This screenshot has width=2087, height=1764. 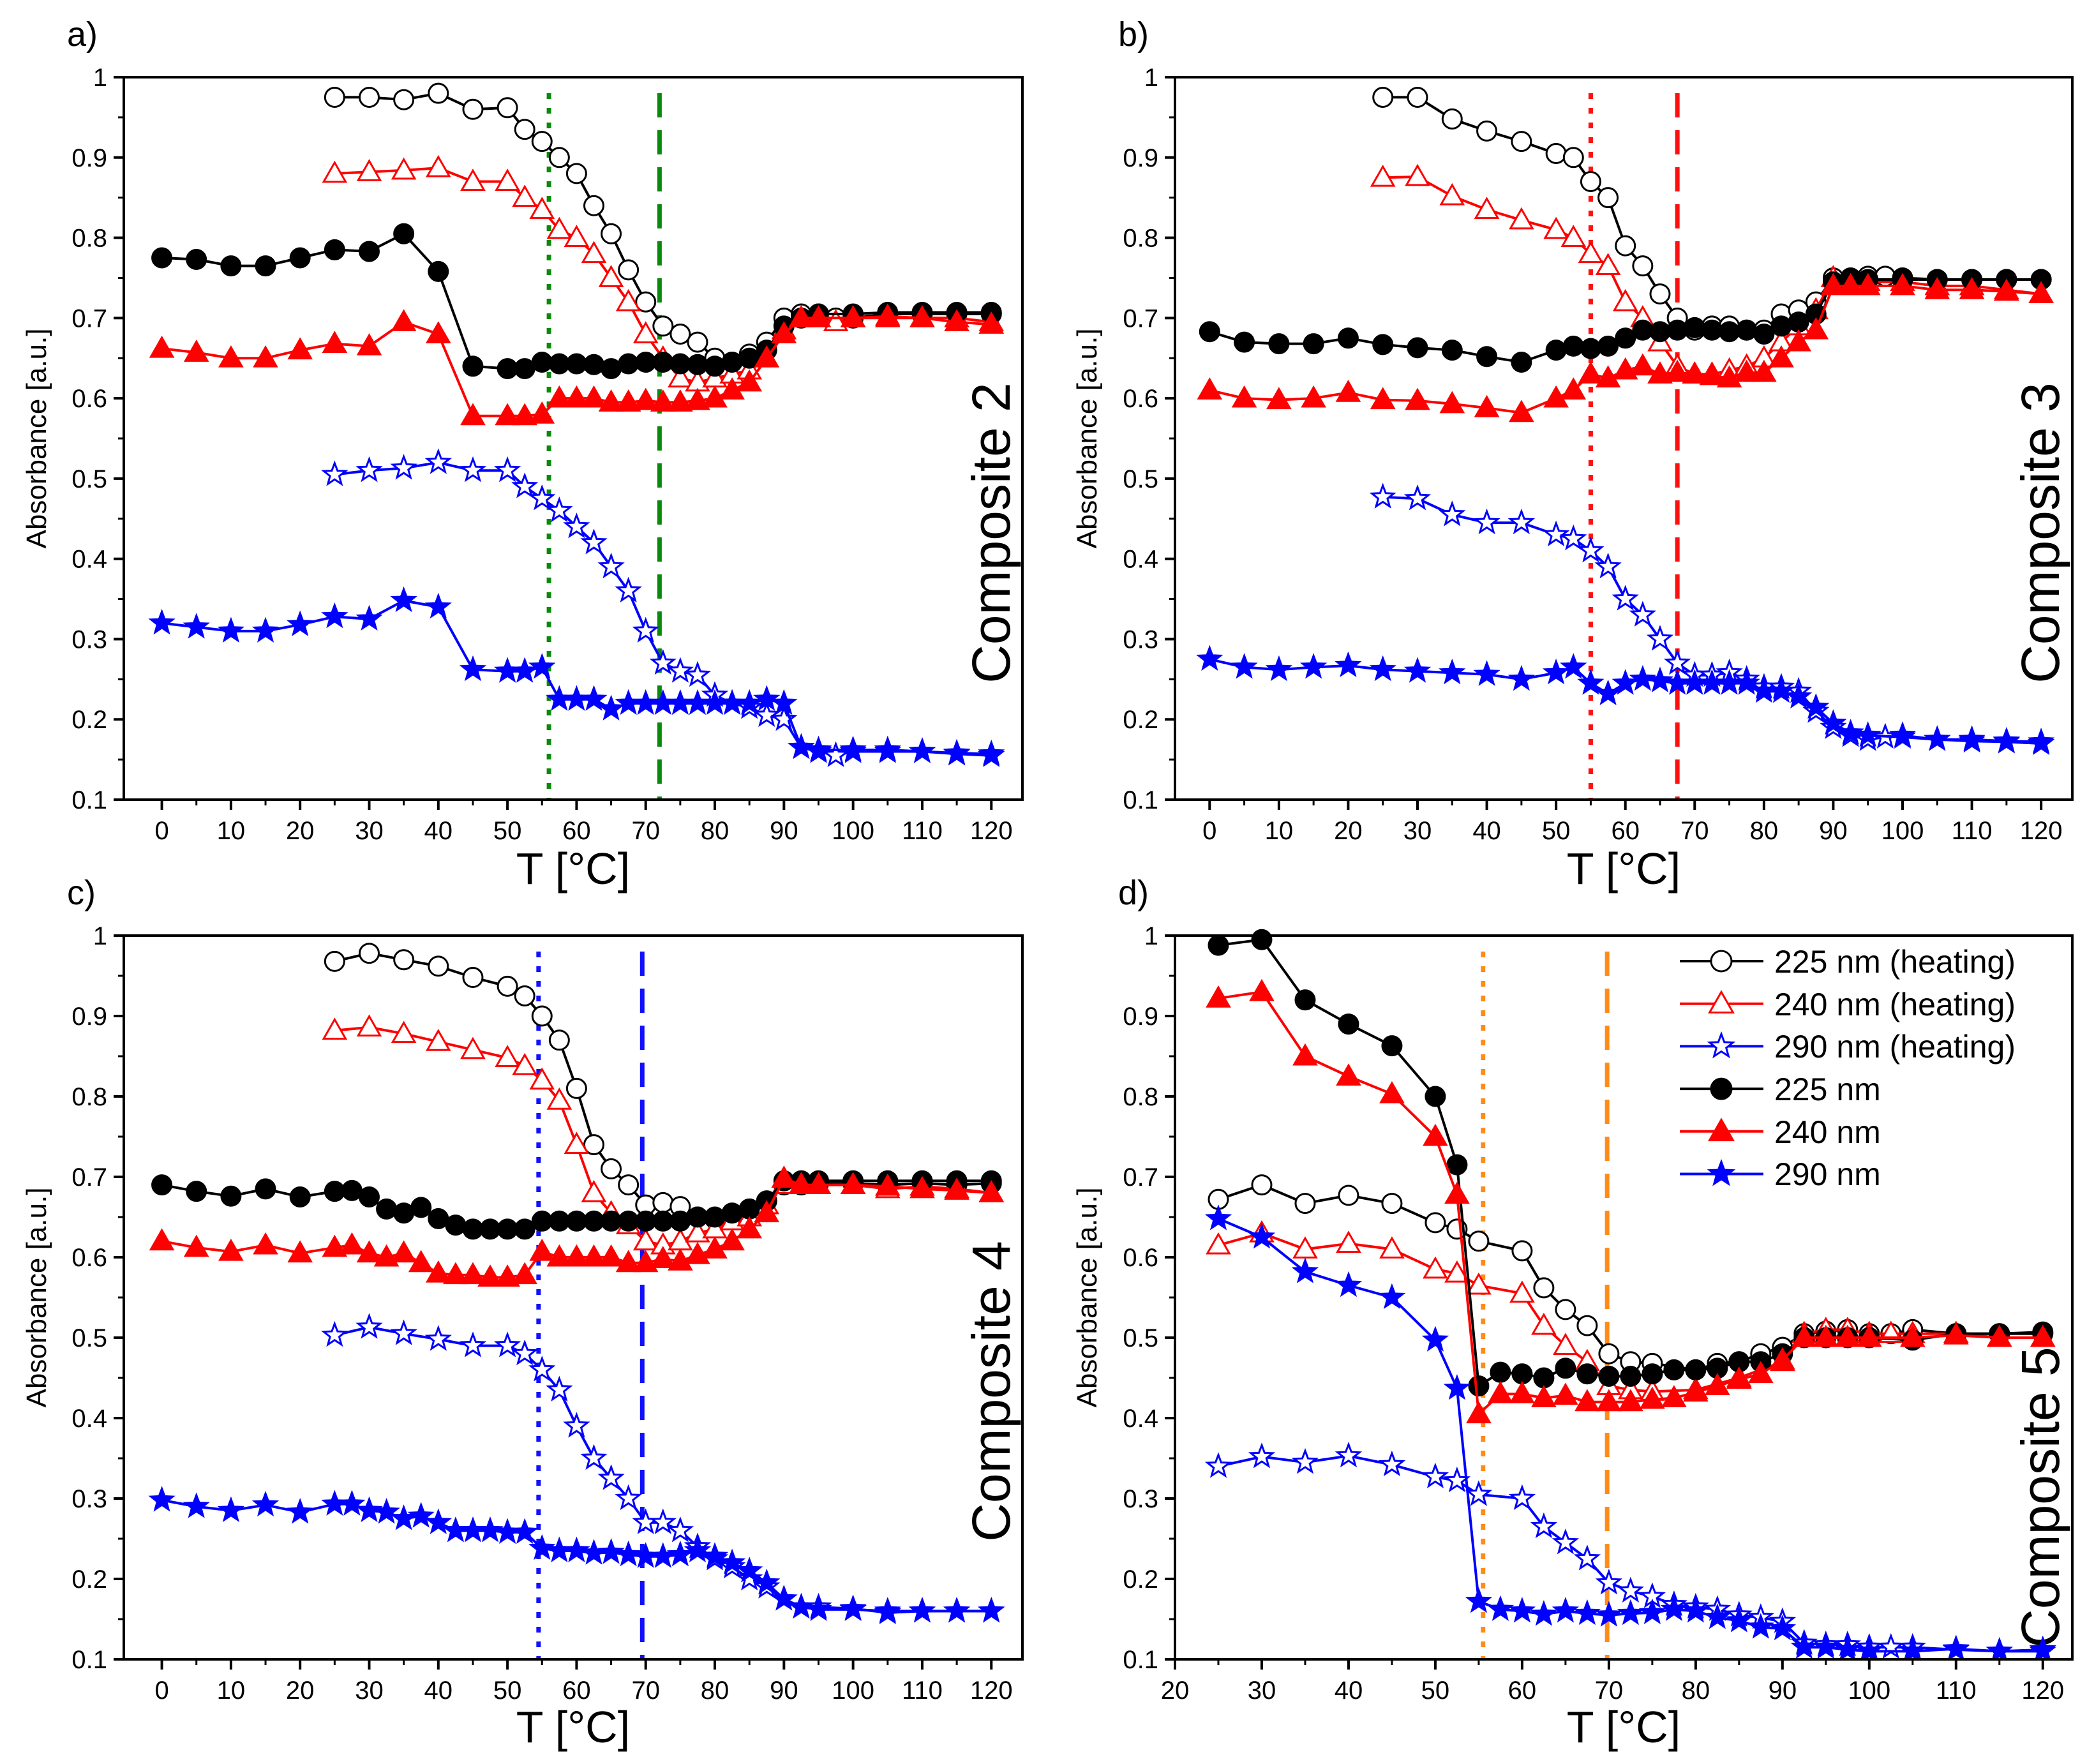 What do you see at coordinates (715, 1691) in the screenshot?
I see `x-tick-label: 80` at bounding box center [715, 1691].